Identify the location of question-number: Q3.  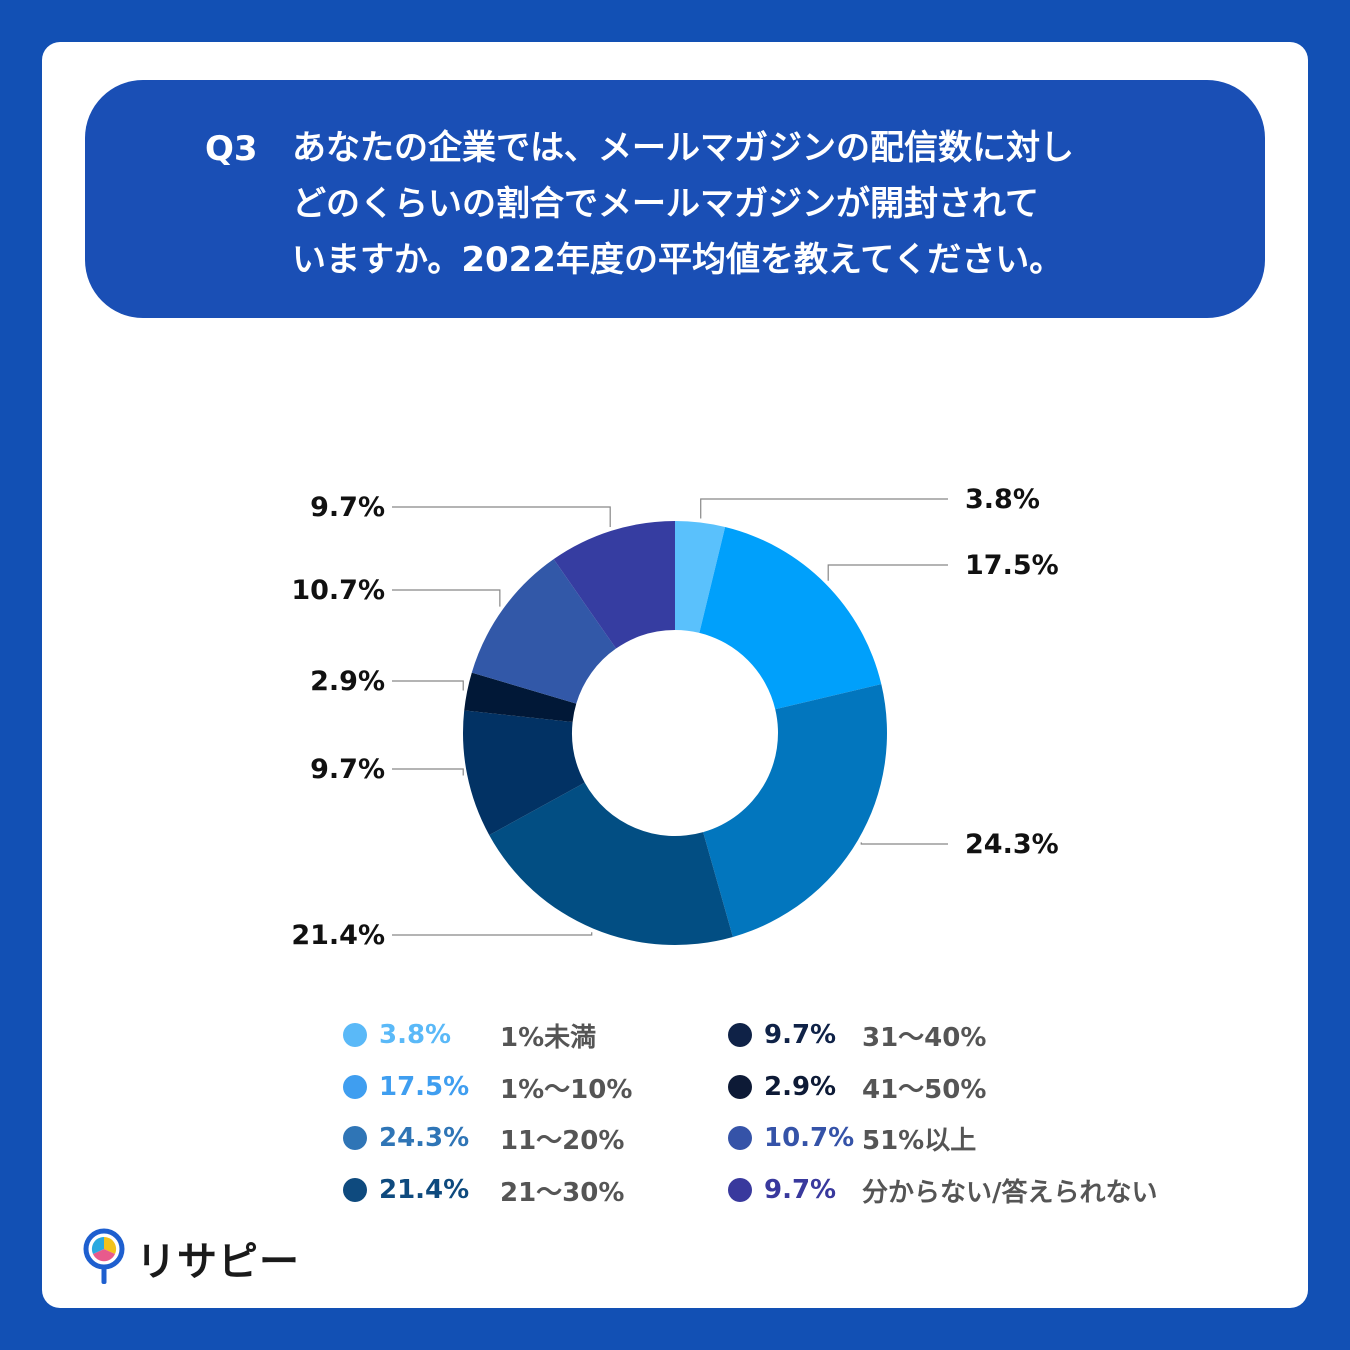
(231, 149).